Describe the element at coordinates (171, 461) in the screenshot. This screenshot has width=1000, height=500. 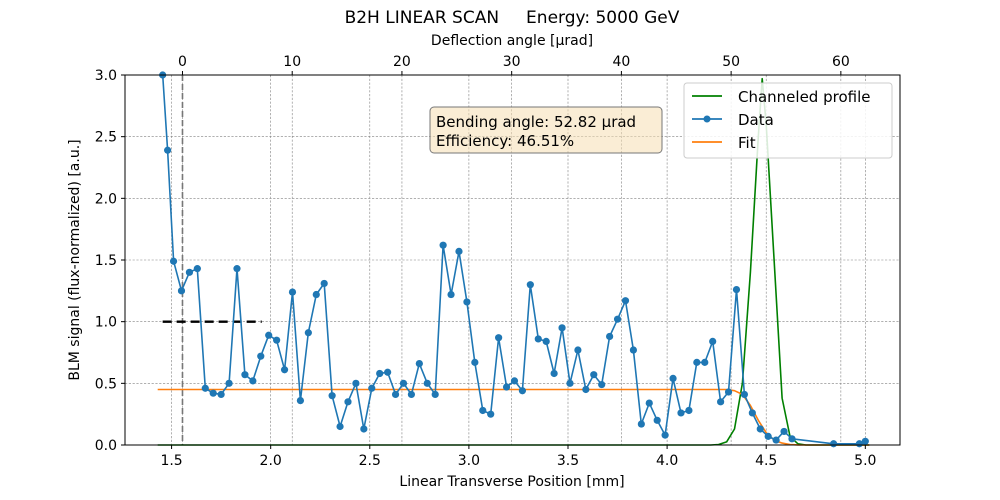
I see `x-tick-label: 1.5` at that location.